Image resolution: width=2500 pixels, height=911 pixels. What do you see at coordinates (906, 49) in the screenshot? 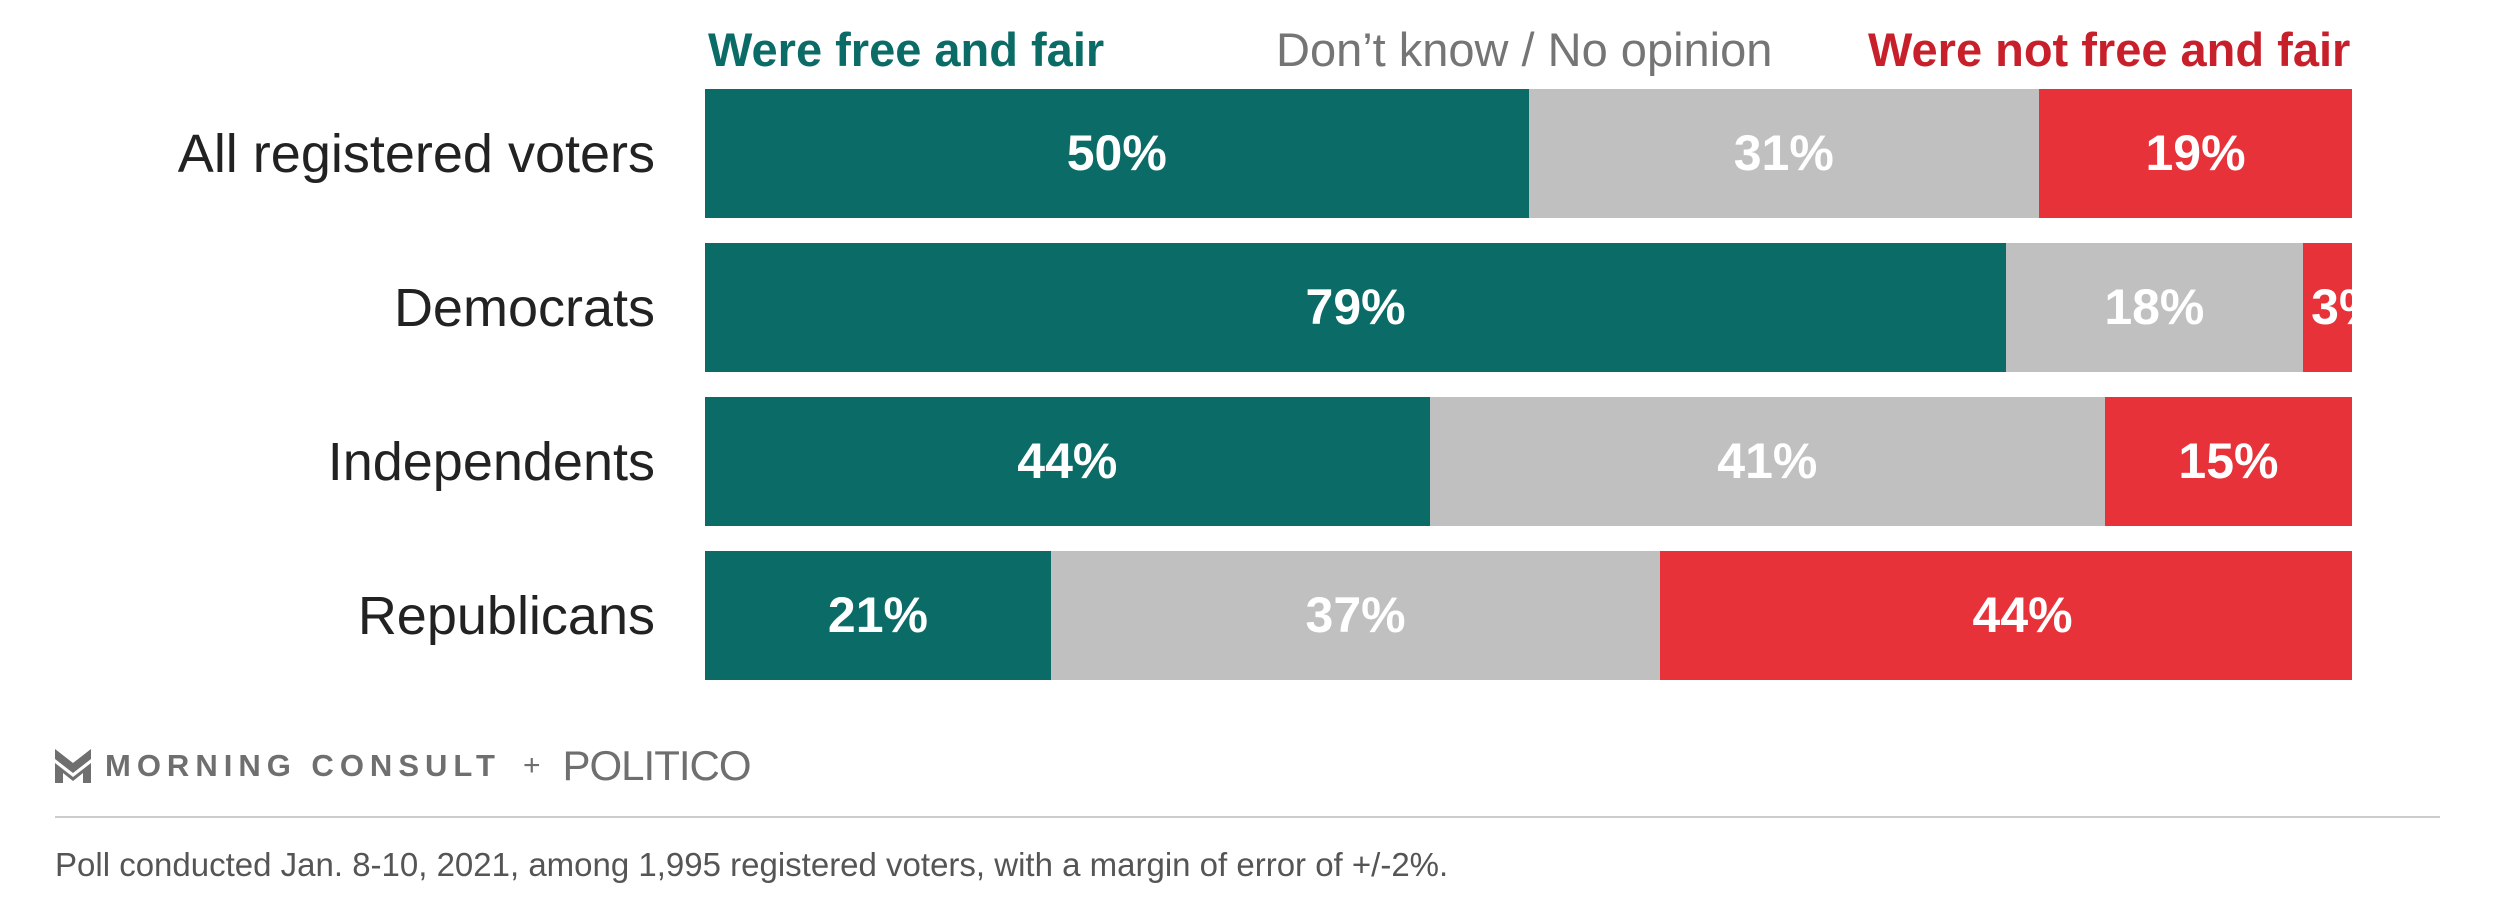
I see `legend-label-free-and-fair: Were free and fair` at bounding box center [906, 49].